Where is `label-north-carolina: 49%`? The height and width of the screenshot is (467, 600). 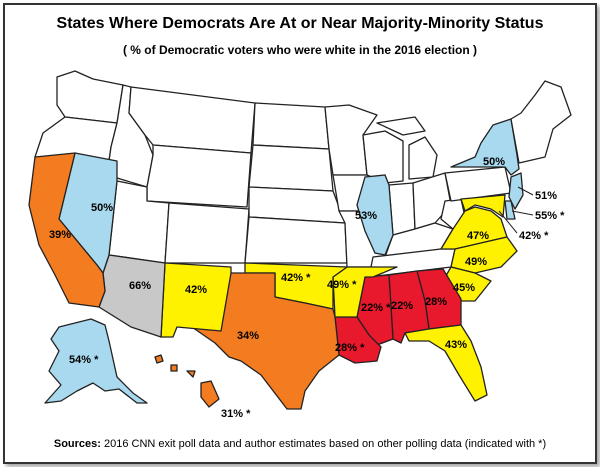 label-north-carolina: 49% is located at coordinates (476, 262).